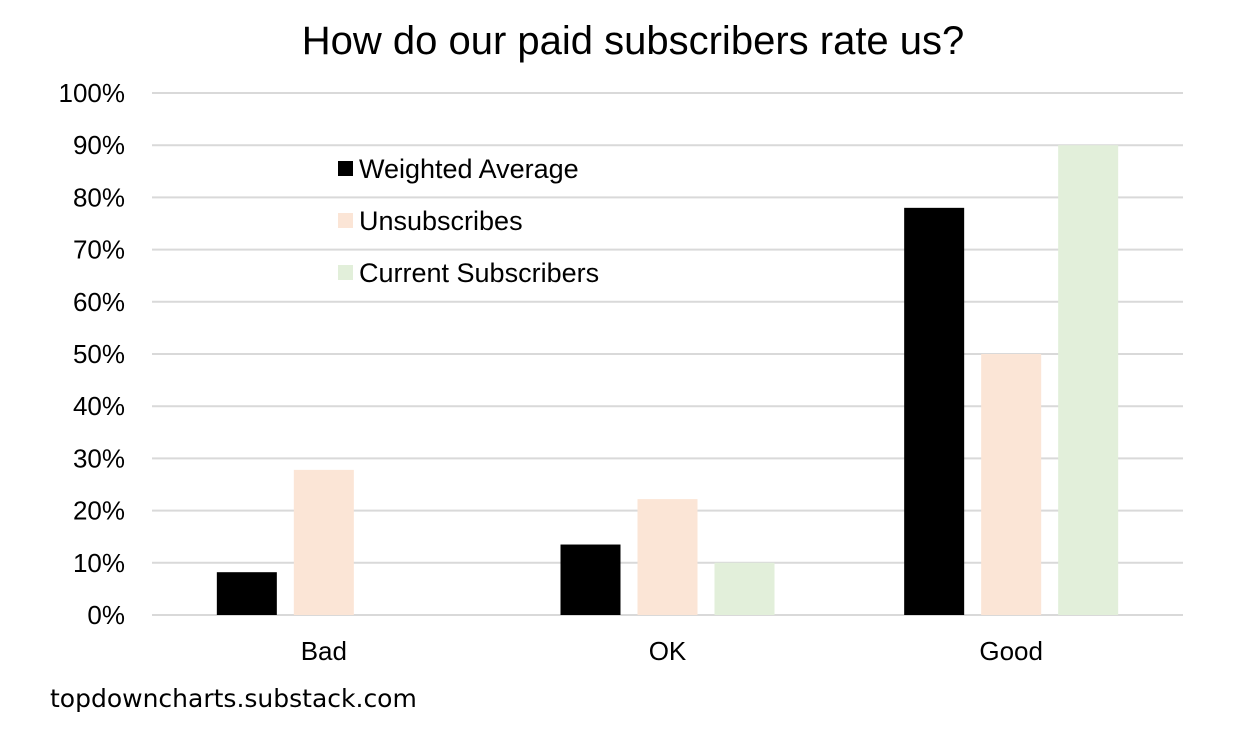 The height and width of the screenshot is (742, 1237). What do you see at coordinates (92, 93) in the screenshot?
I see `y-tick-label: 100%` at bounding box center [92, 93].